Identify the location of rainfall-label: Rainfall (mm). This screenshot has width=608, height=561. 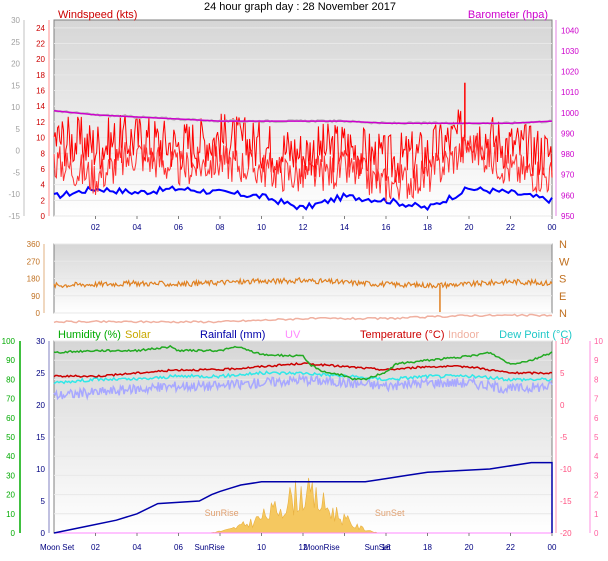
(232, 335).